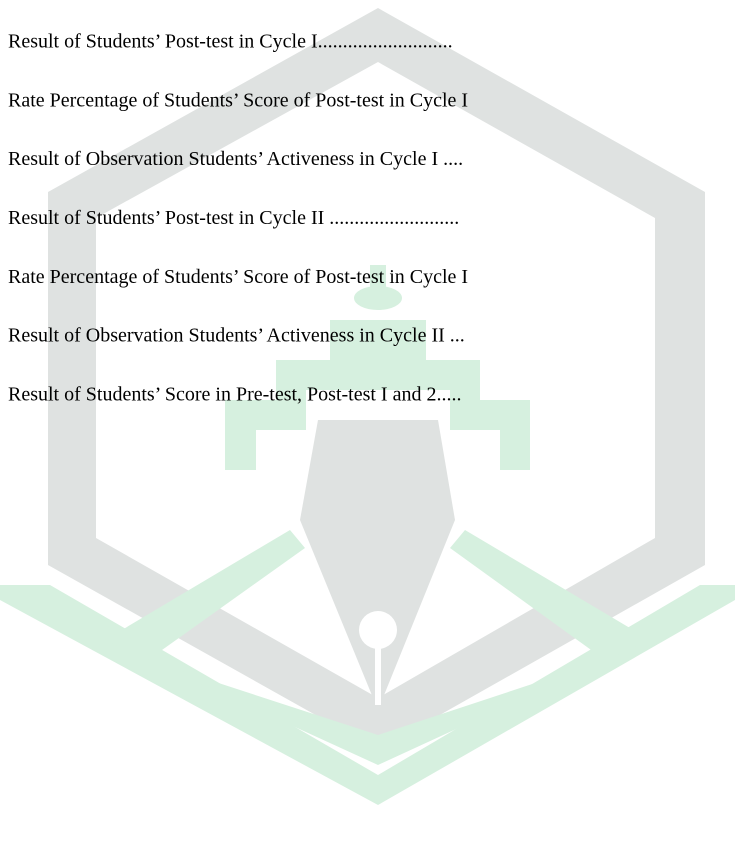  I want to click on watermark-dome, so click(378, 298).